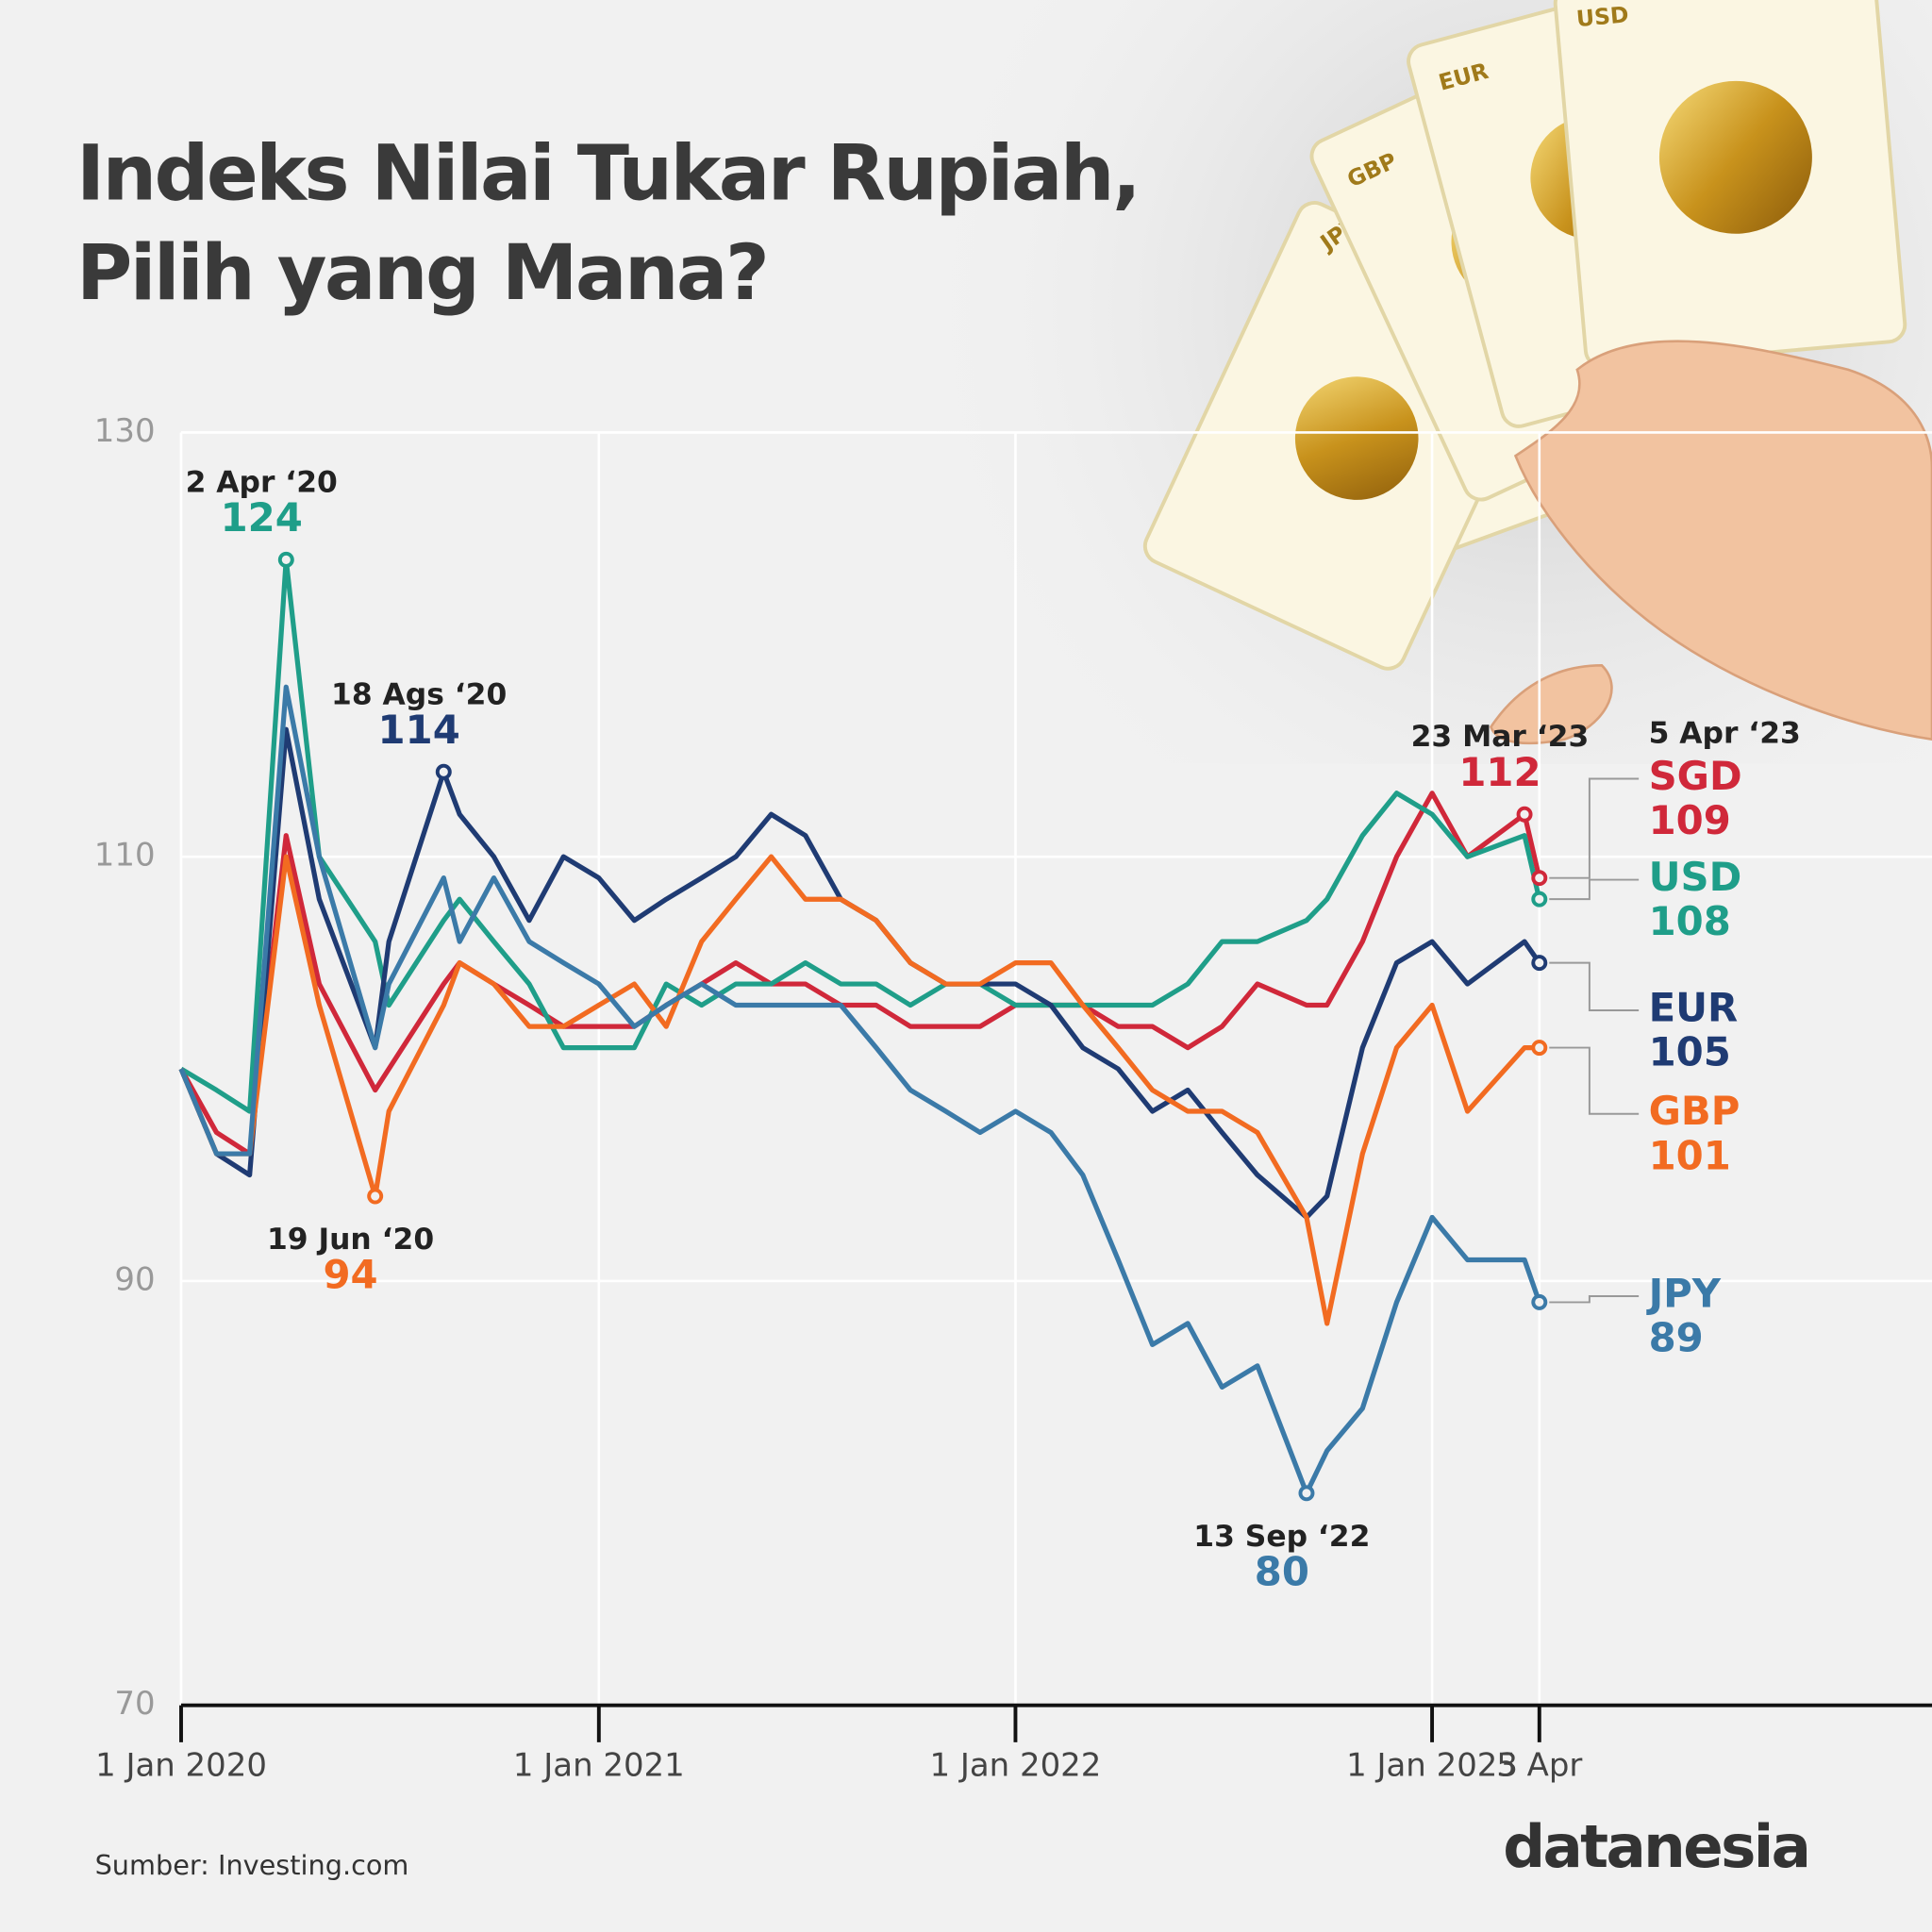 Image resolution: width=1932 pixels, height=1932 pixels. I want to click on x-tick-label: 5 Apr, so click(1539, 1765).